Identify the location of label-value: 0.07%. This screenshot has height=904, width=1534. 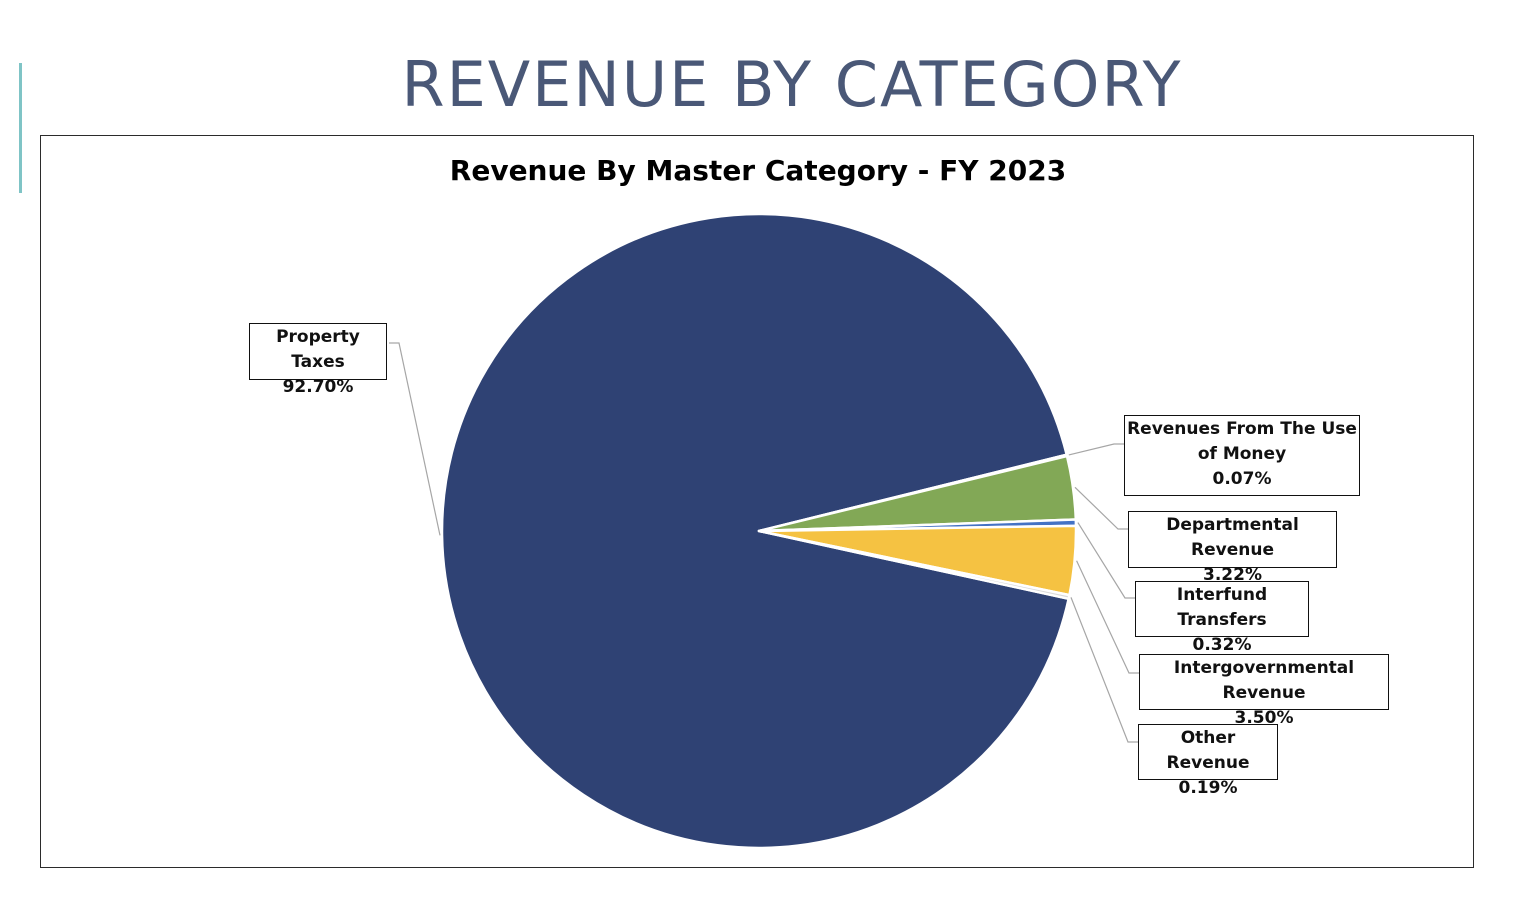
(1242, 479).